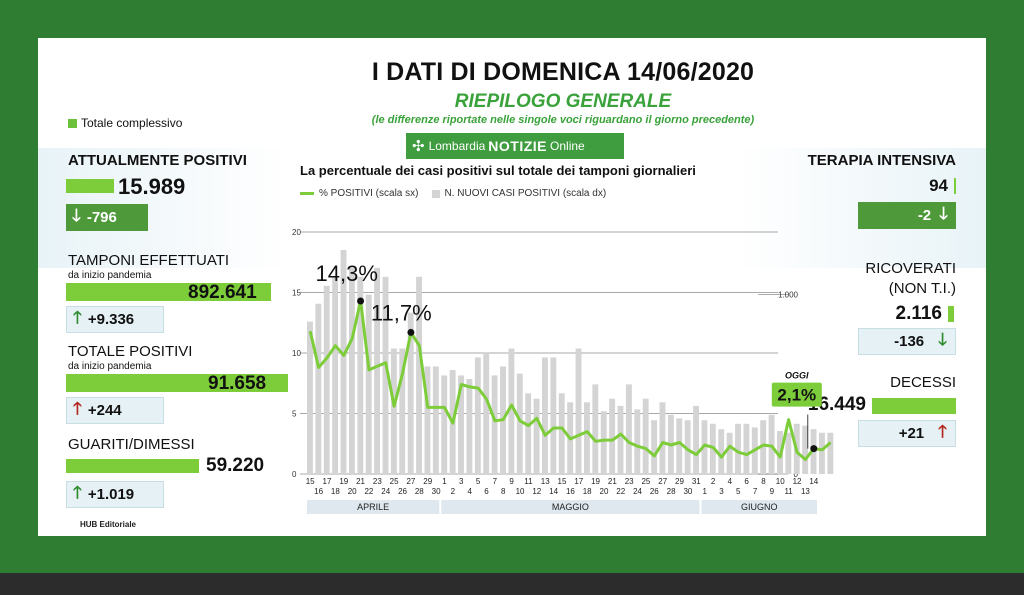 This screenshot has width=1024, height=595. What do you see at coordinates (881, 160) in the screenshot?
I see `terapia-label: TERAPIA INTENSIVA` at bounding box center [881, 160].